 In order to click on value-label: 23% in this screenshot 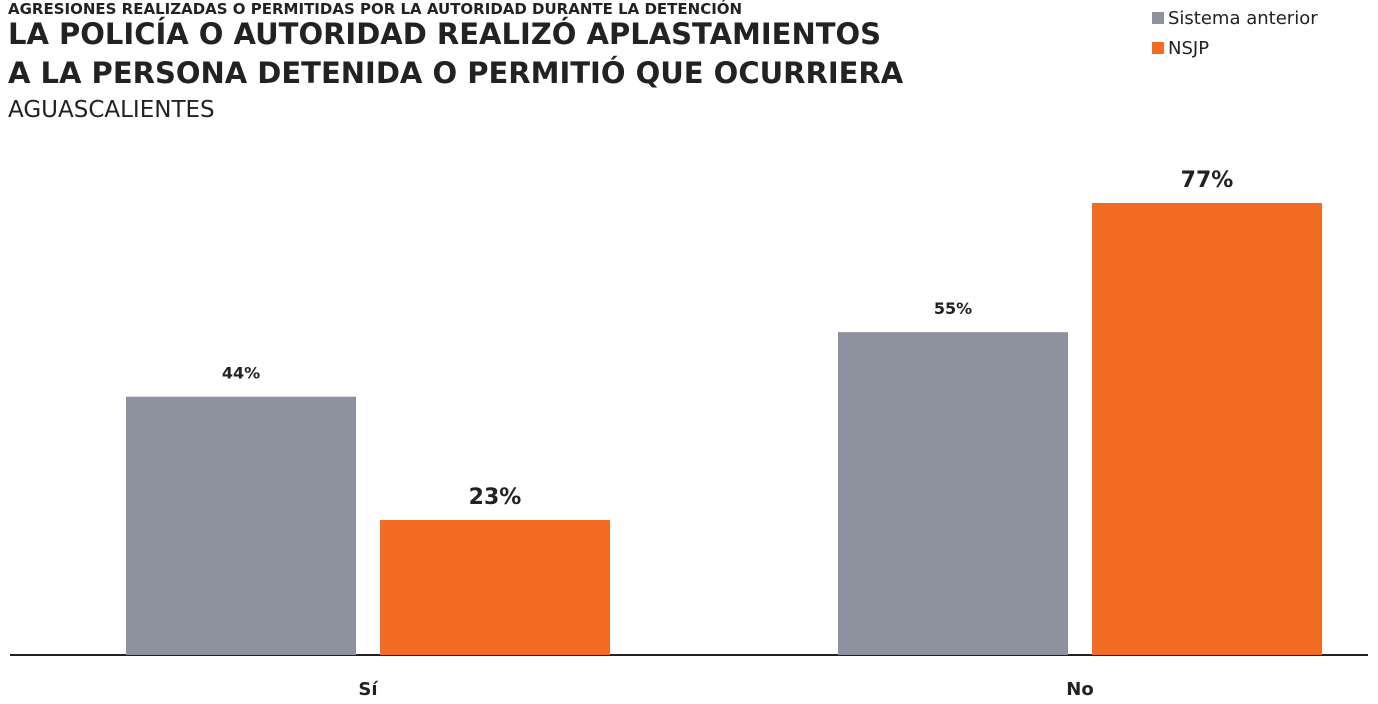, I will do `click(495, 497)`.